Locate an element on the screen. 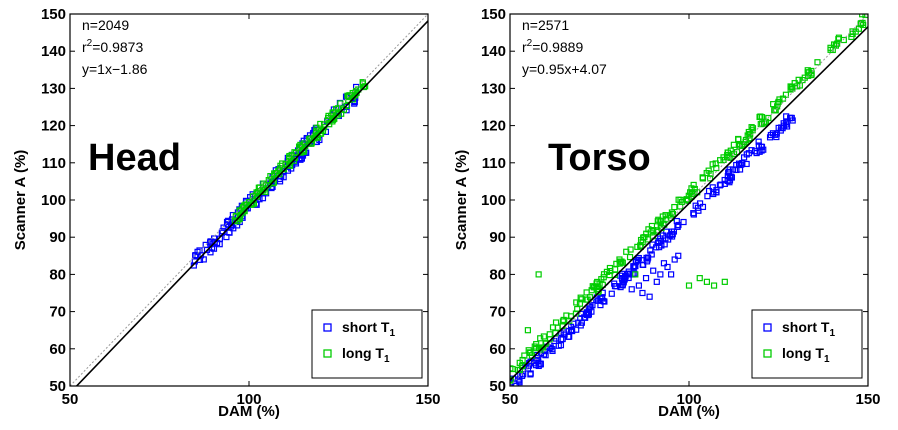 This screenshot has width=898, height=430. x-tick-label: 150 is located at coordinates (427, 399).